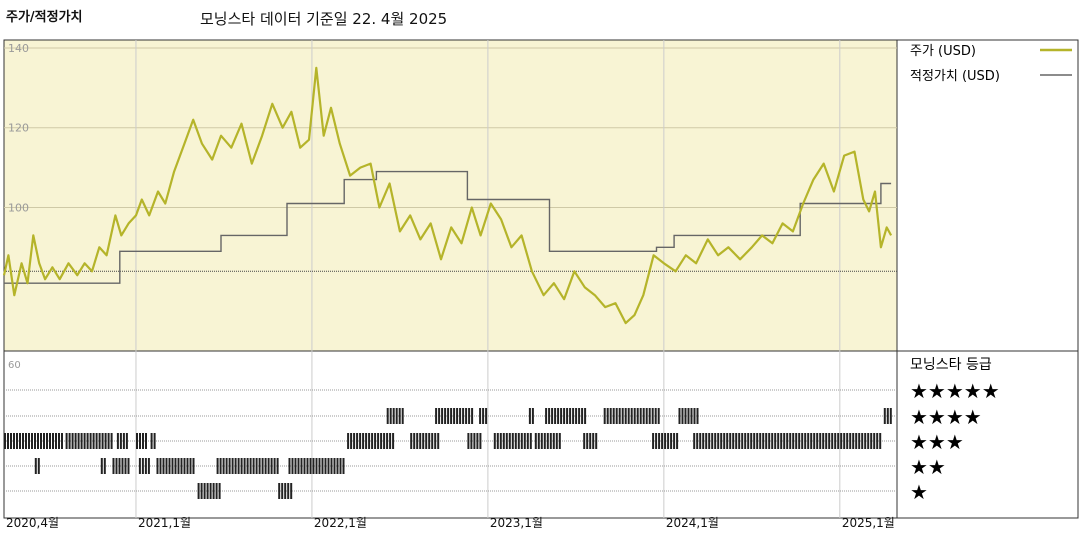 This screenshot has height=540, width=1080. I want to click on y-axis-tick-labels: 140 120 100, so click(18, 128).